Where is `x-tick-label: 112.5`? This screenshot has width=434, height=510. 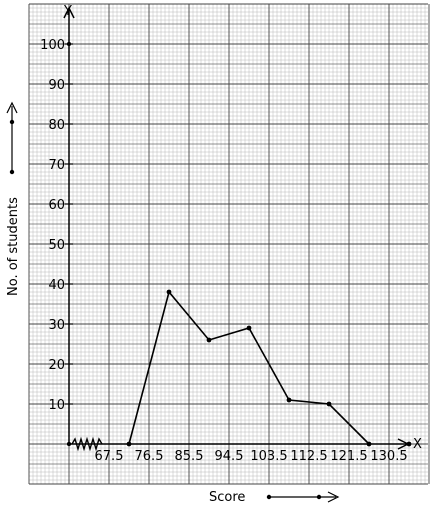
x-tick-label: 112.5 is located at coordinates (308, 456).